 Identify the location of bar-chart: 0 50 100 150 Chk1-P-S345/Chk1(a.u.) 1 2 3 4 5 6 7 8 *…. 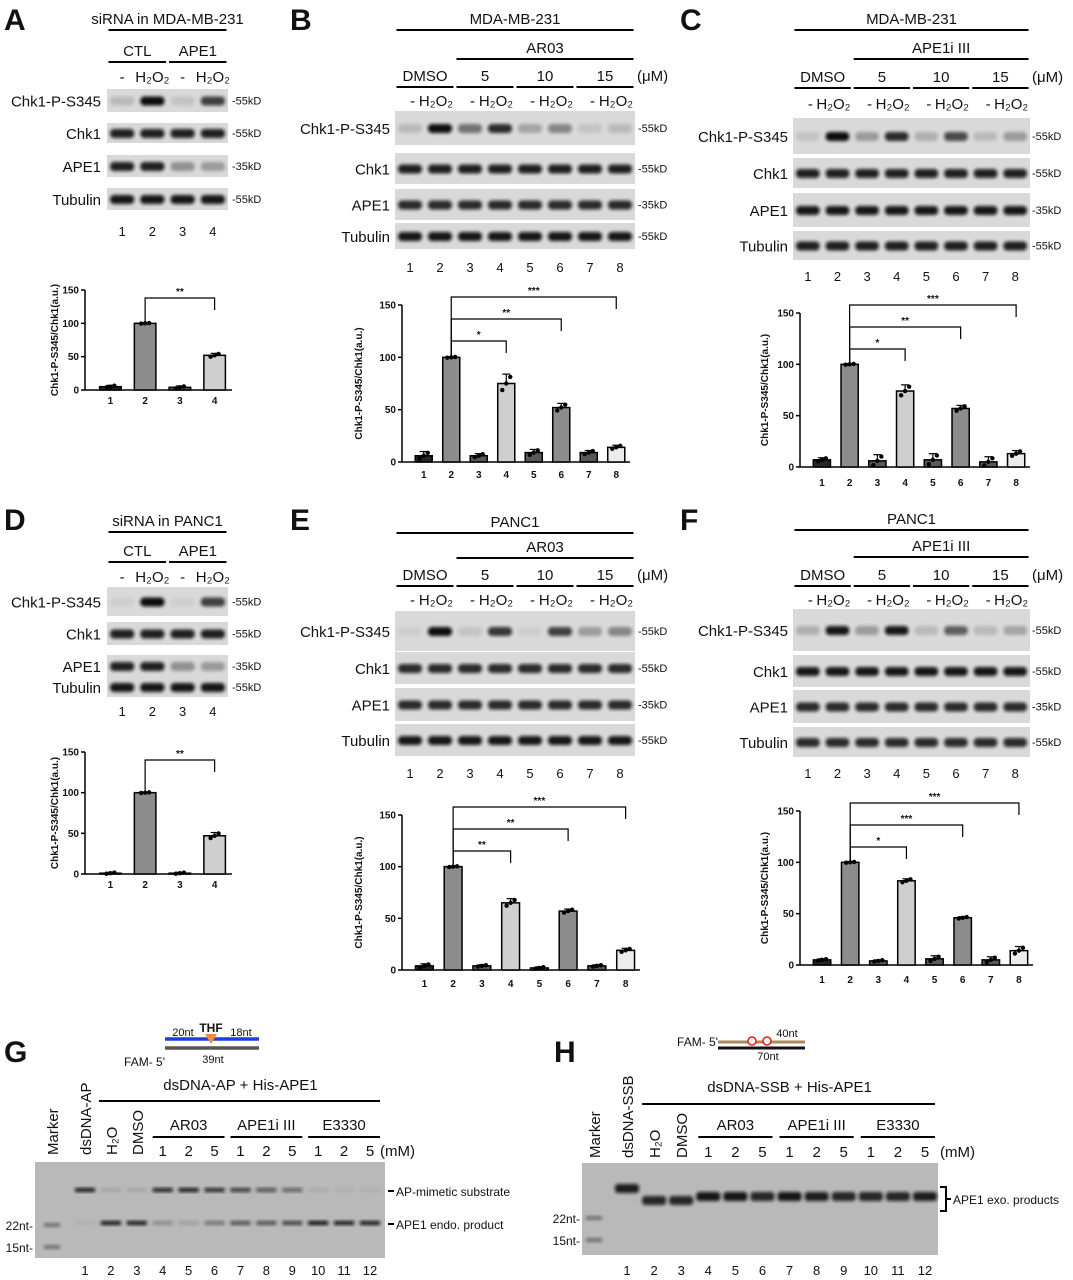
(492, 383).